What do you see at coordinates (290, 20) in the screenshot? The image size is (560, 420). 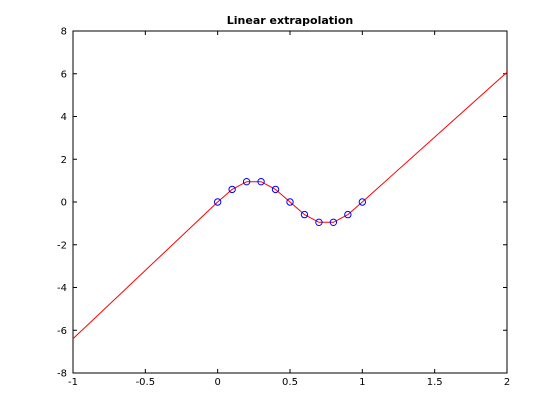 I see `chart-title: Linear extrapolation` at bounding box center [290, 20].